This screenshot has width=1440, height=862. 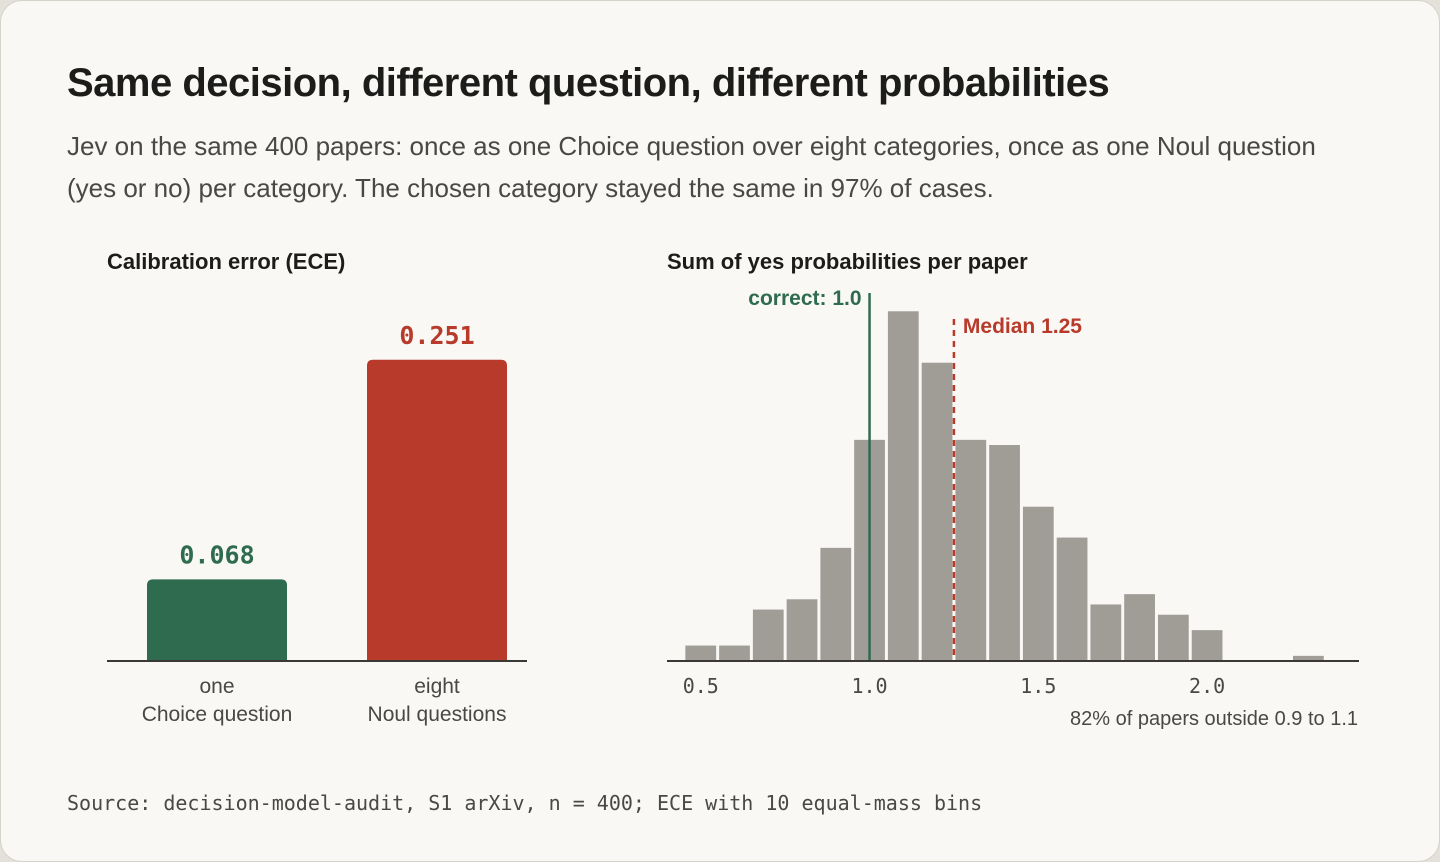 I want to click on ece-value-label-1: 0.068, so click(x=216, y=554).